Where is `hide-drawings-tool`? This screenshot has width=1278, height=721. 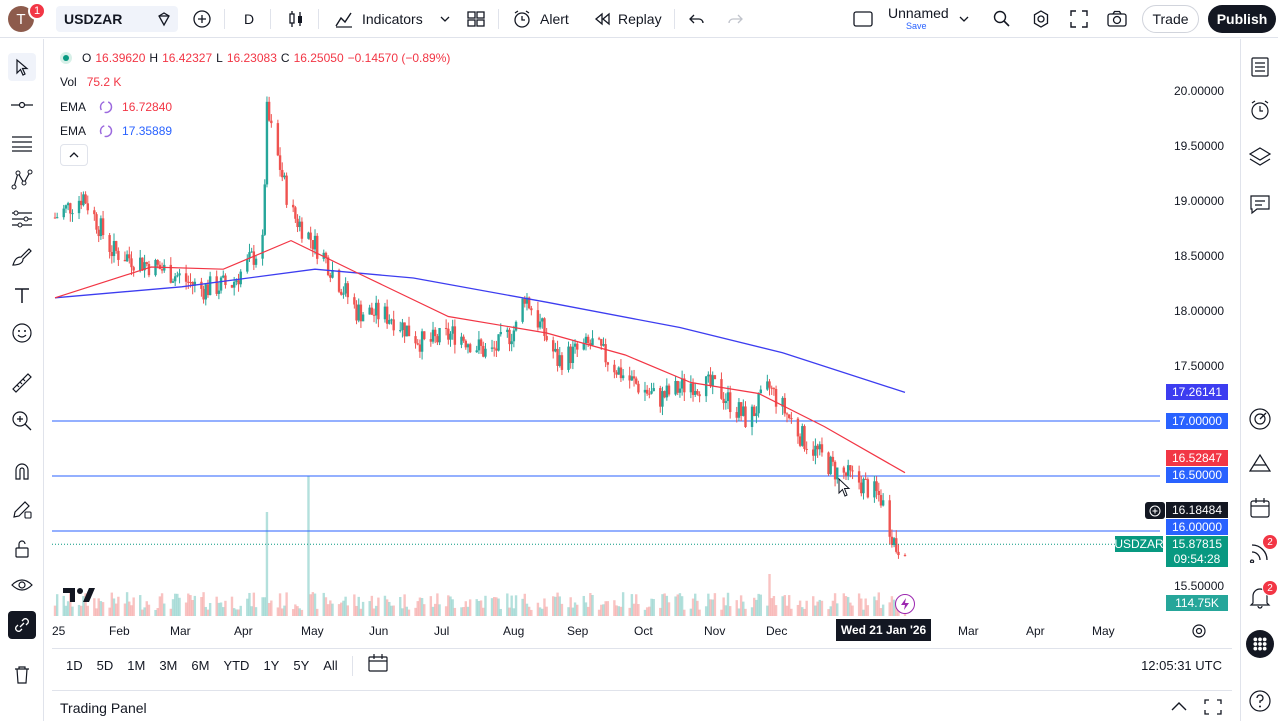 hide-drawings-tool is located at coordinates (22, 585).